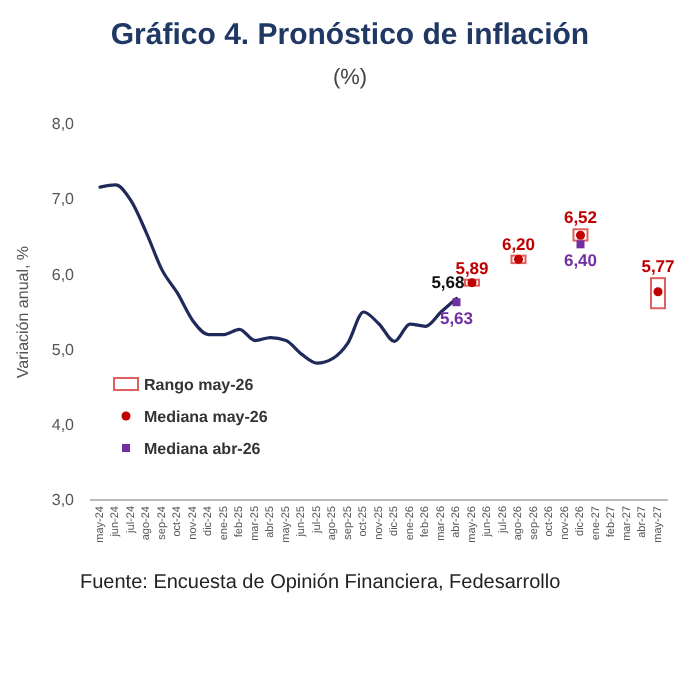 The image size is (700, 684). What do you see at coordinates (658, 266) in the screenshot?
I see `data-label: 5,77` at bounding box center [658, 266].